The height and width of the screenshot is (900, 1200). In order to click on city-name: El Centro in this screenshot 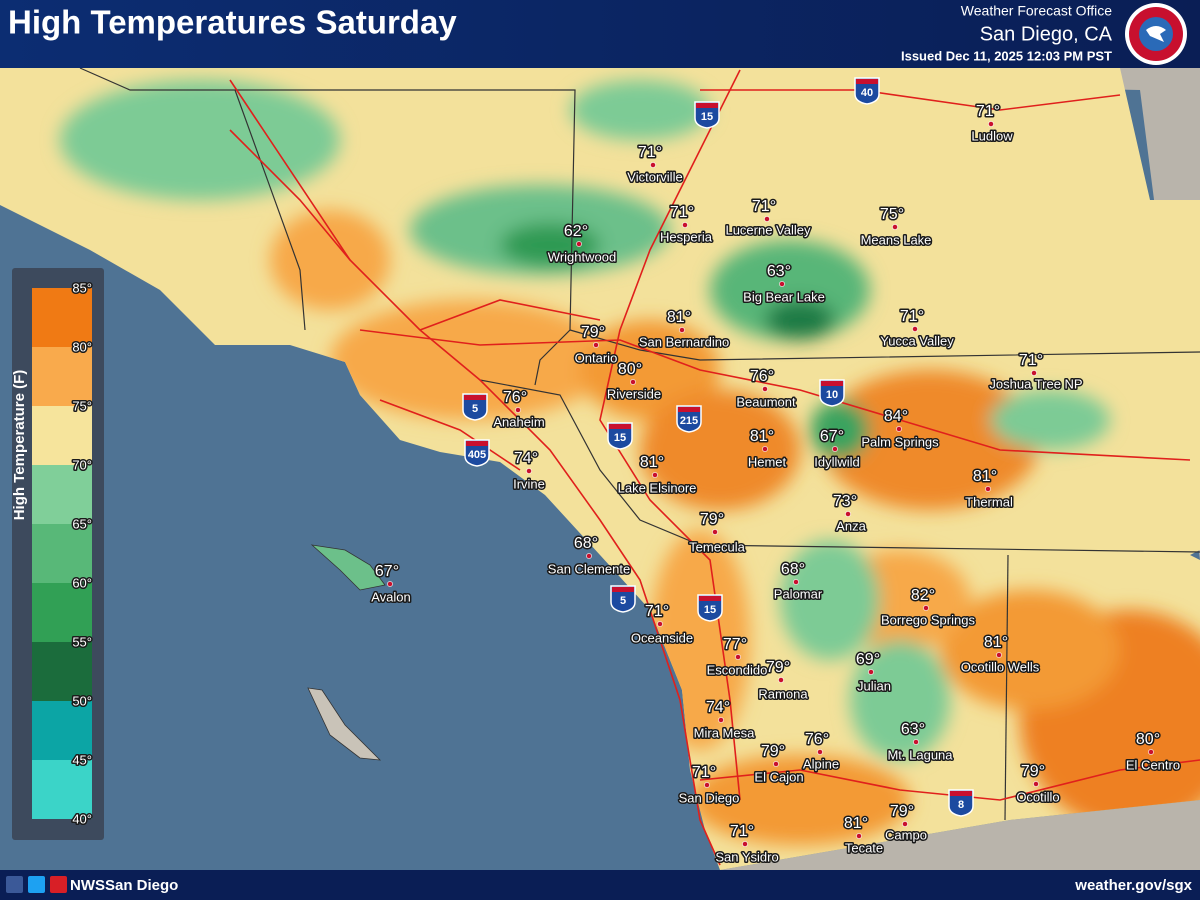, I will do `click(1153, 764)`.